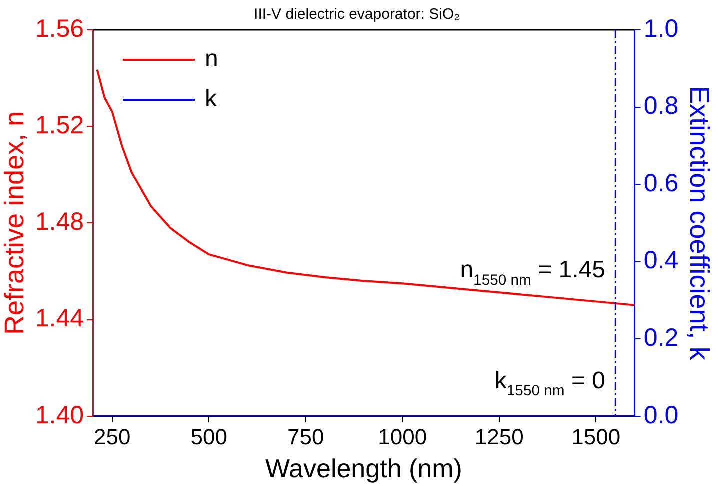  I want to click on text: 1.40, so click(59, 415).